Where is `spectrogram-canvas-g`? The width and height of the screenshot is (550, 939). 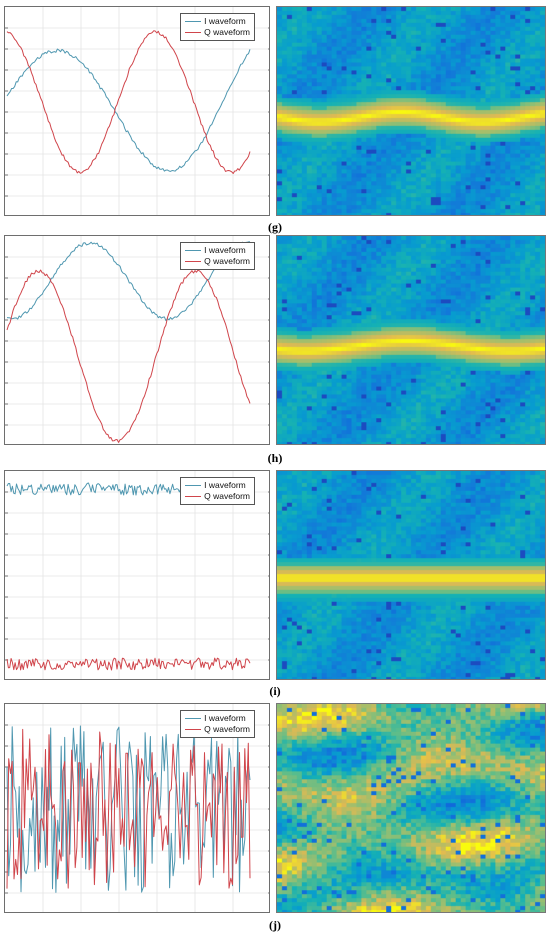 spectrogram-canvas-g is located at coordinates (411, 111).